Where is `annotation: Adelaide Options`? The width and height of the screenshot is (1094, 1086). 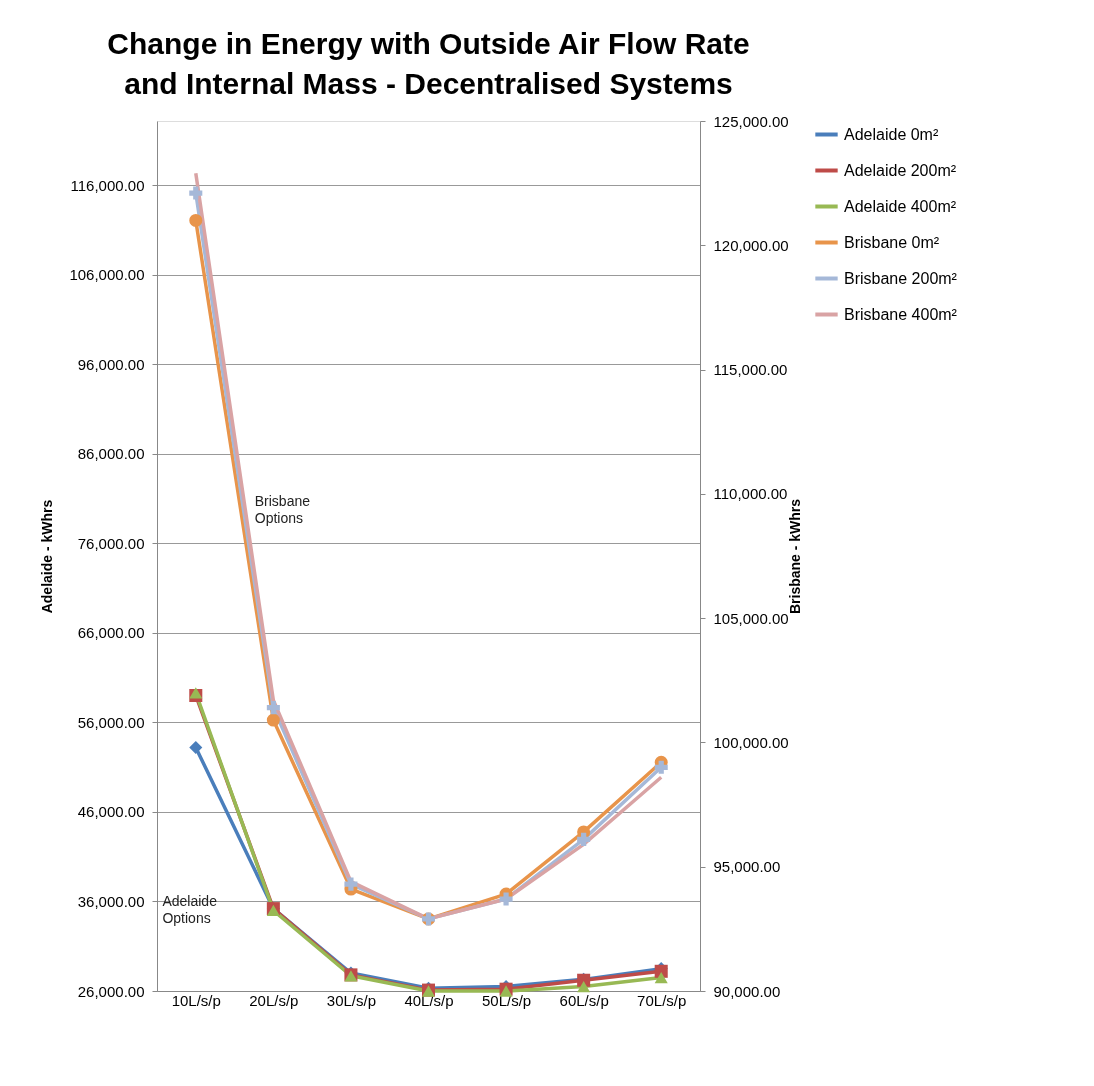
annotation: Adelaide Options is located at coordinates (190, 910).